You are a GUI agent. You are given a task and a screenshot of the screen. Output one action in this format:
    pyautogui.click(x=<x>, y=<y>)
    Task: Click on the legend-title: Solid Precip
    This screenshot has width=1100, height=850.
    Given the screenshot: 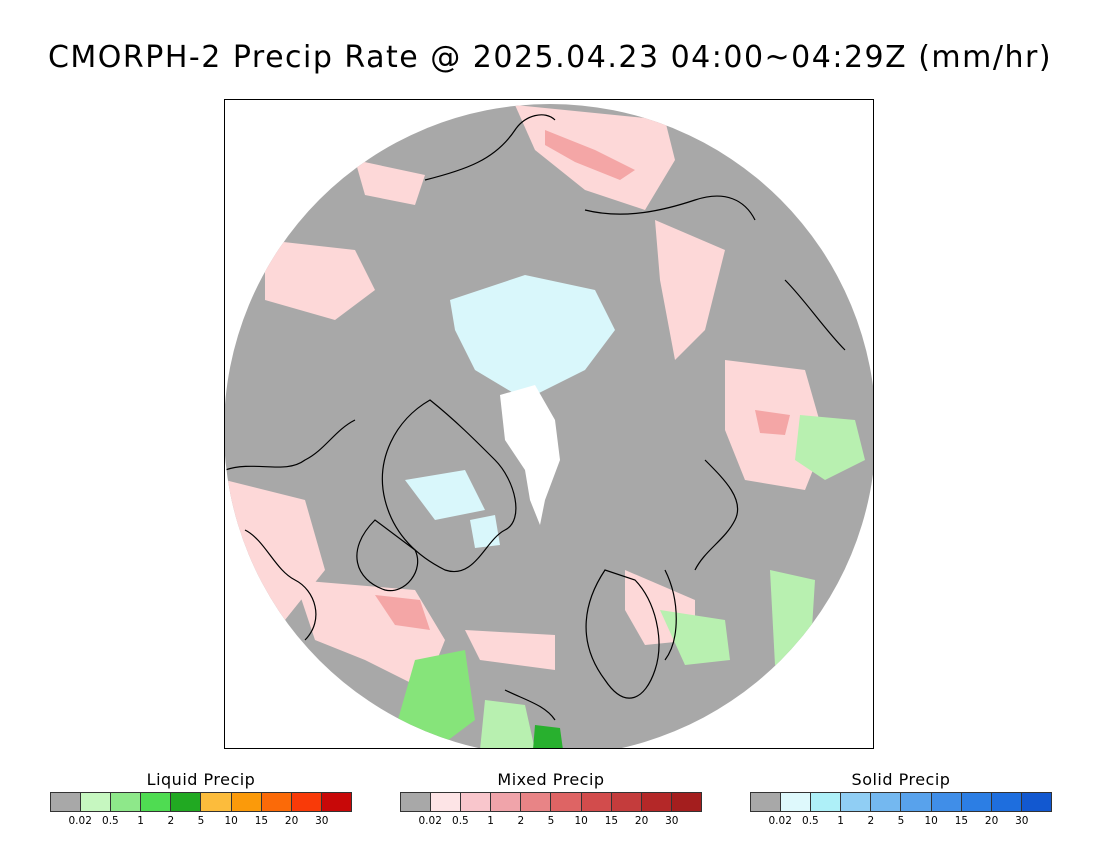 What is the action you would take?
    pyautogui.click(x=901, y=779)
    